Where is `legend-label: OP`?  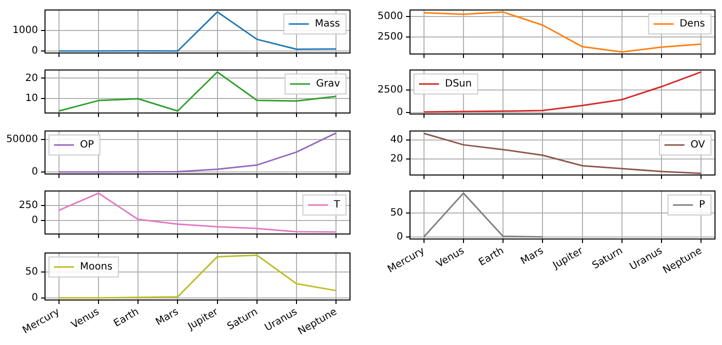 legend-label: OP is located at coordinates (87, 145).